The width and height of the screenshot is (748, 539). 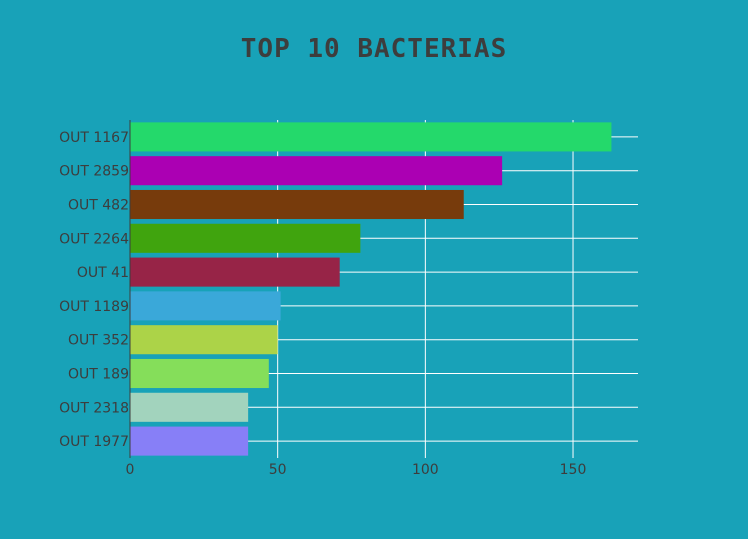 I want to click on y-tick-label: OUT 41, so click(x=103, y=273).